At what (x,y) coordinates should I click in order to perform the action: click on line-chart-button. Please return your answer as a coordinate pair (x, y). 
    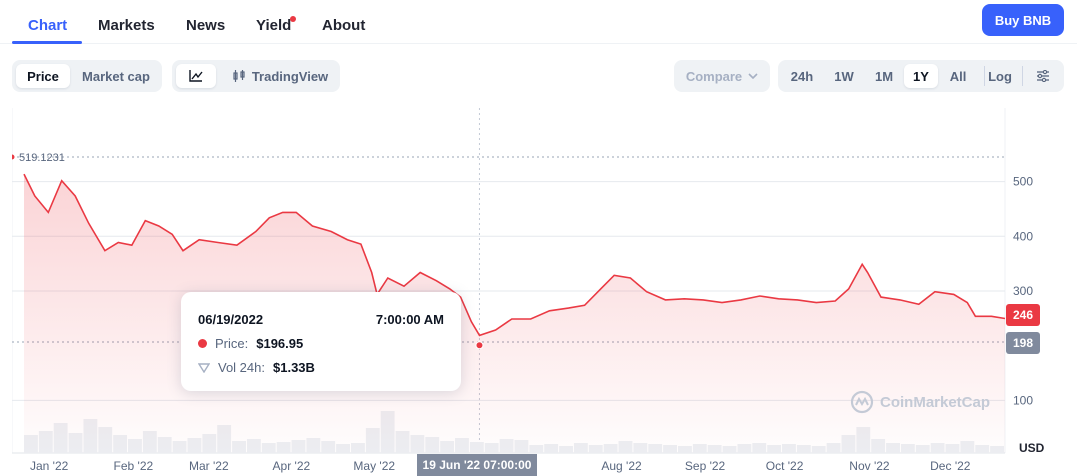
    Looking at the image, I should click on (196, 76).